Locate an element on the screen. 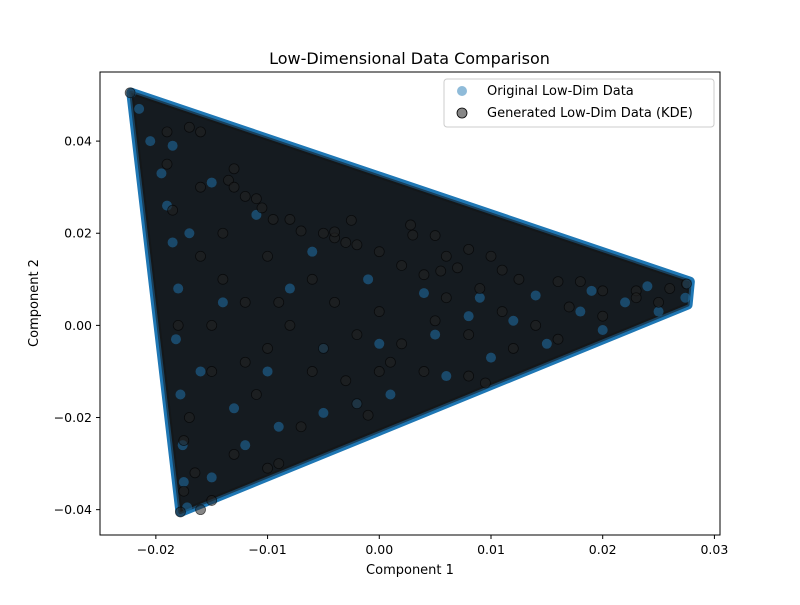 The height and width of the screenshot is (605, 800). y-tick-label-0: −0.04 is located at coordinates (73, 509).